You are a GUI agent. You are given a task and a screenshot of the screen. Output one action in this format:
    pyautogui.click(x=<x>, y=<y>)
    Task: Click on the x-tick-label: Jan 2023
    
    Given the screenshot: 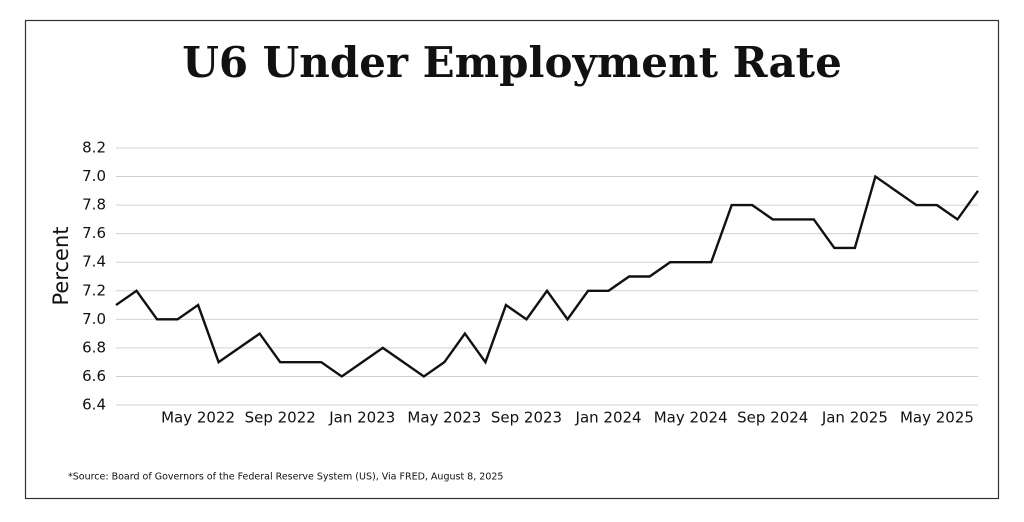 What is the action you would take?
    pyautogui.click(x=361, y=418)
    